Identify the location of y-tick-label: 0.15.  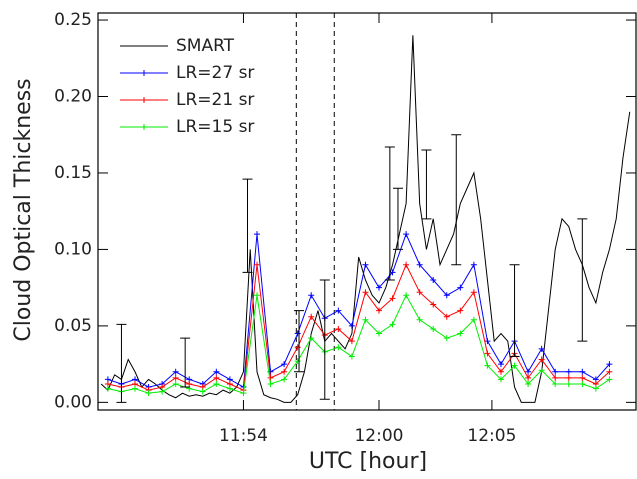
(73, 173).